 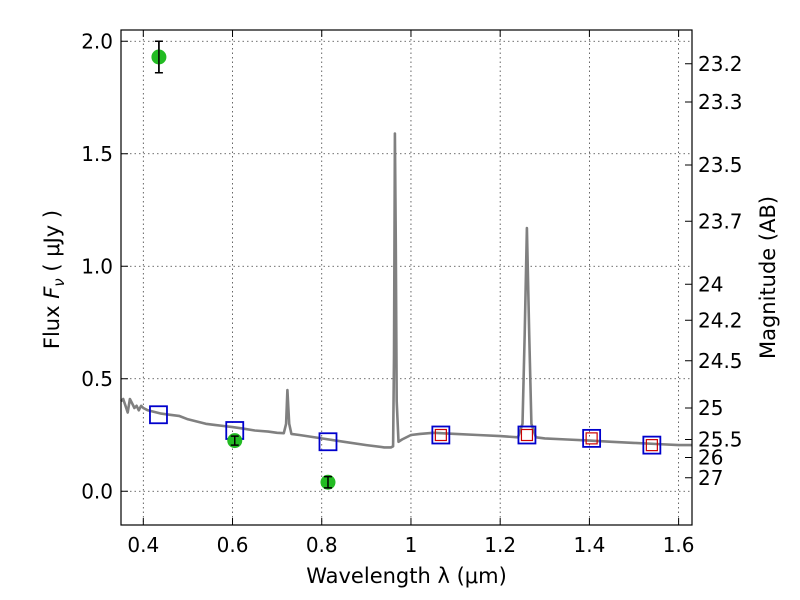 What do you see at coordinates (52, 244) in the screenshot?
I see `y-axis-label-suffix: ( μJy )` at bounding box center [52, 244].